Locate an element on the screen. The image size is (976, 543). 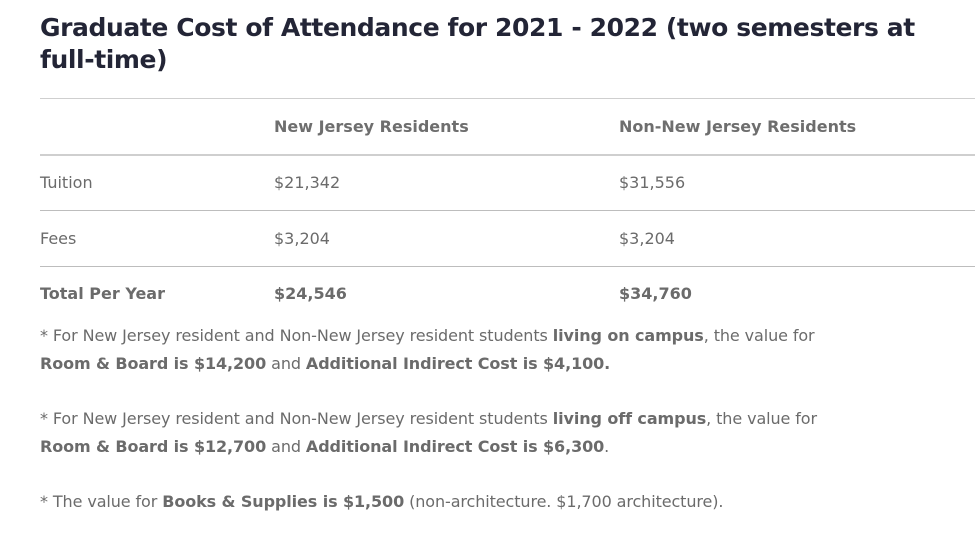
header-non-nj-residents: Non-New Jersey Residents is located at coordinates (738, 126).